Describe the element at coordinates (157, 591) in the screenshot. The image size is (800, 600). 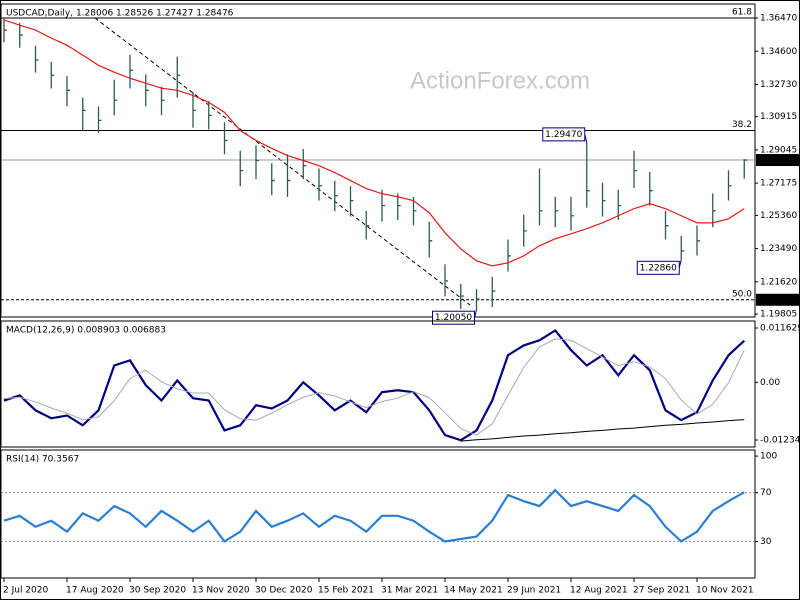
I see `x-tick-label: 30 Sep 2020` at that location.